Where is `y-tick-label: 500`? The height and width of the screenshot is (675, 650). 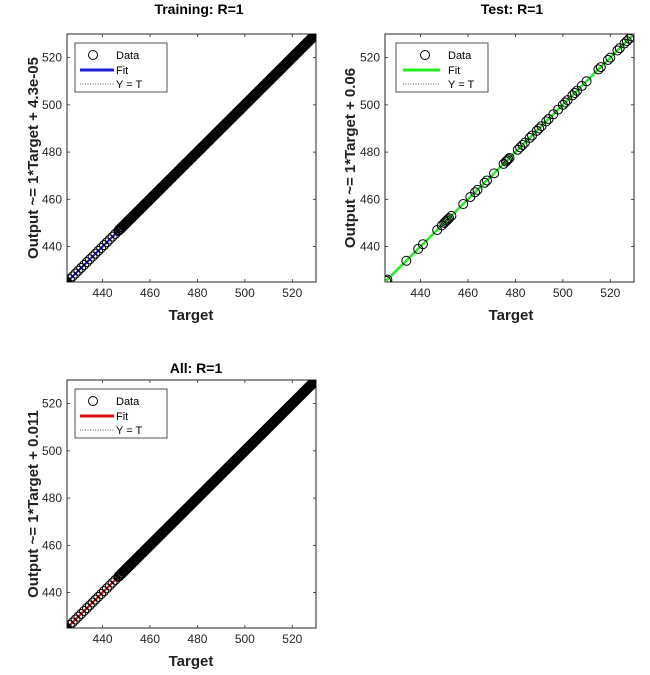 y-tick-label: 500 is located at coordinates (370, 105).